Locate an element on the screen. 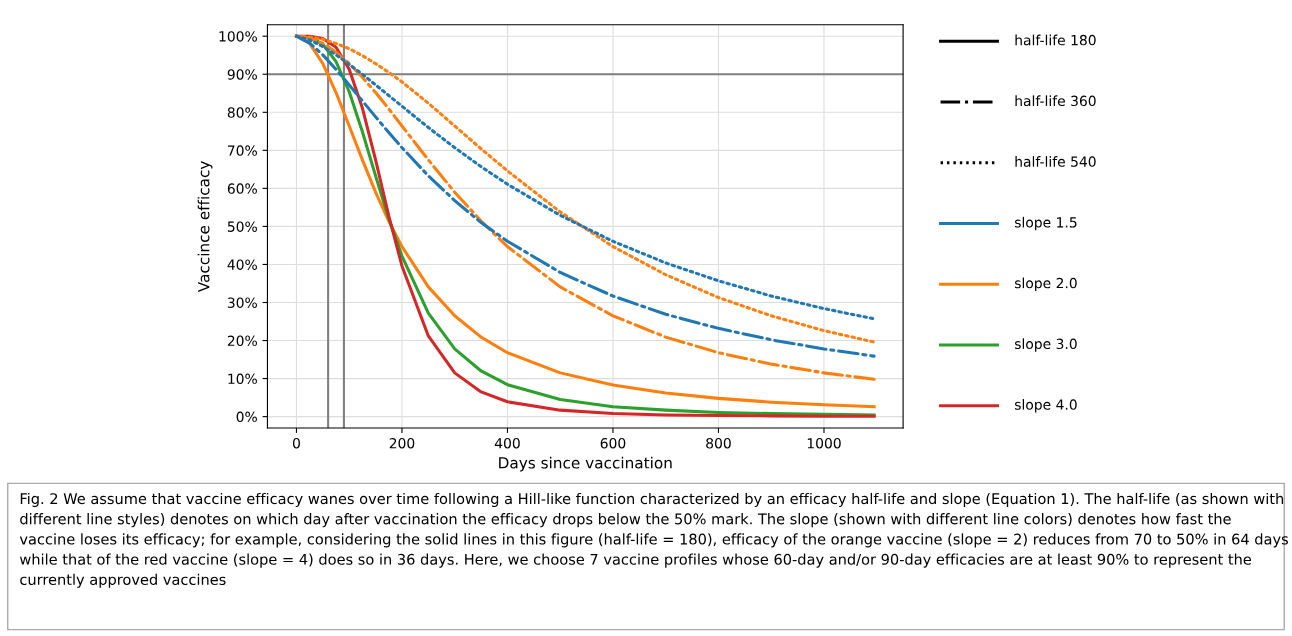 This screenshot has height=636, width=1292. y-tick-label: 50% is located at coordinates (242, 226).